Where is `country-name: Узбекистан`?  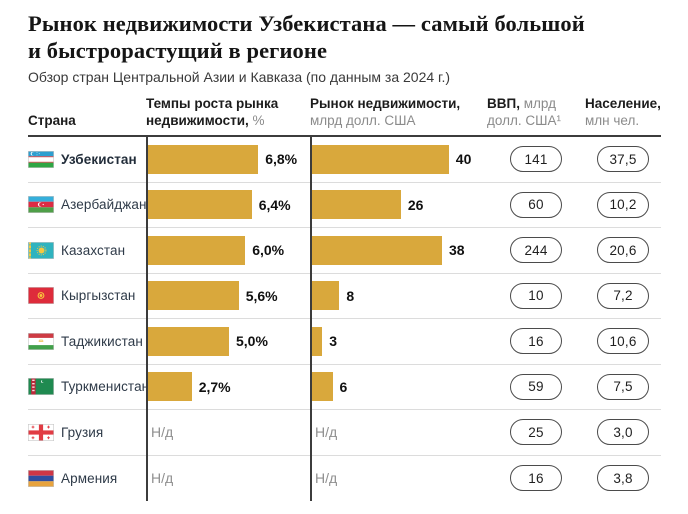
country-name: Узбекистан is located at coordinates (99, 159).